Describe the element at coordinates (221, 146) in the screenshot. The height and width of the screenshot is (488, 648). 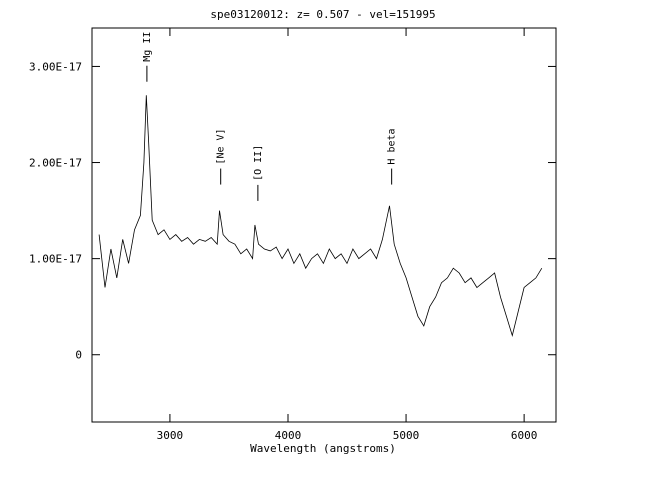
I see `emission-line-label: [Ne V]` at that location.